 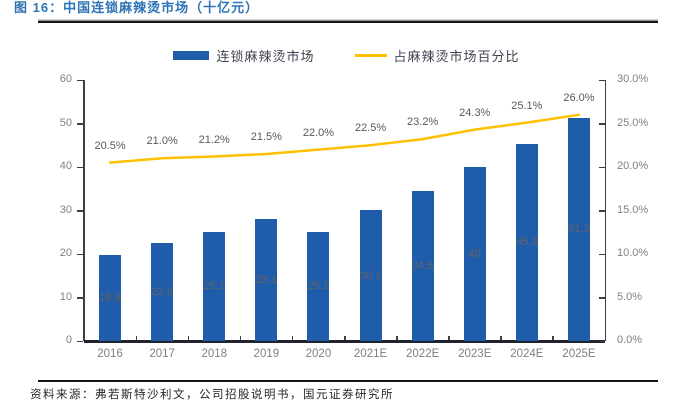 I want to click on x-axis-category-label: 2016, so click(x=110, y=354).